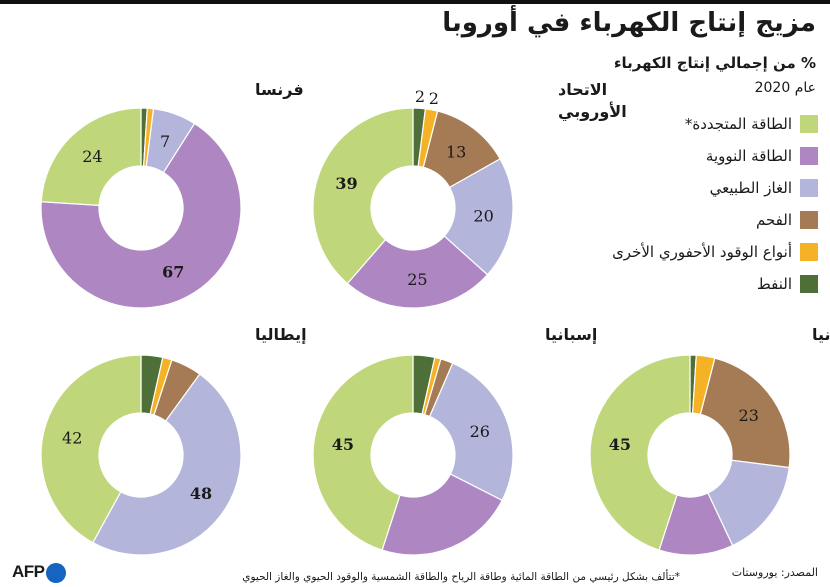 The width and height of the screenshot is (830, 587). I want to click on donut-chart-2: 48 42 إيطاليا, so click(173, 440).